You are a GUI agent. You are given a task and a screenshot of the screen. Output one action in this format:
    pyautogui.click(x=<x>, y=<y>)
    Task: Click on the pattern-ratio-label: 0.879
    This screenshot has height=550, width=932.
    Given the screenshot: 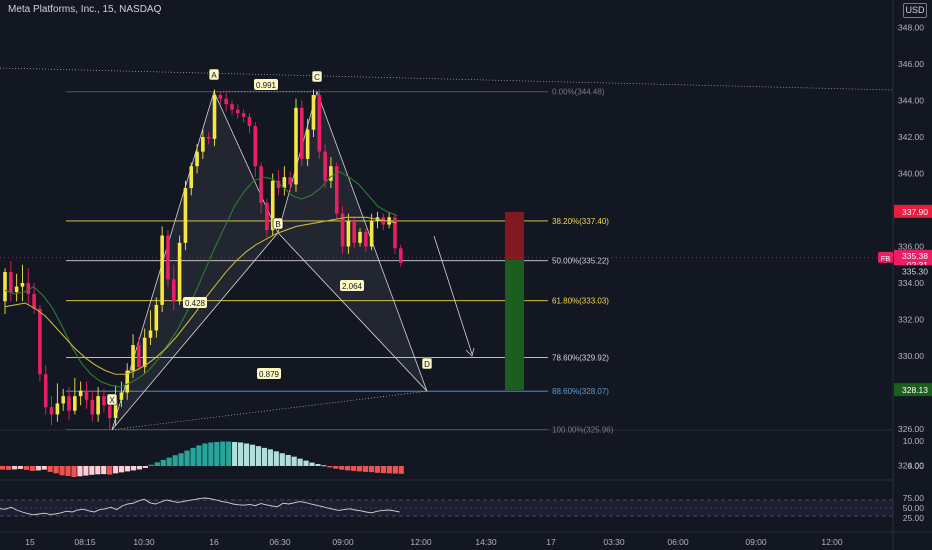 What is the action you would take?
    pyautogui.click(x=269, y=374)
    